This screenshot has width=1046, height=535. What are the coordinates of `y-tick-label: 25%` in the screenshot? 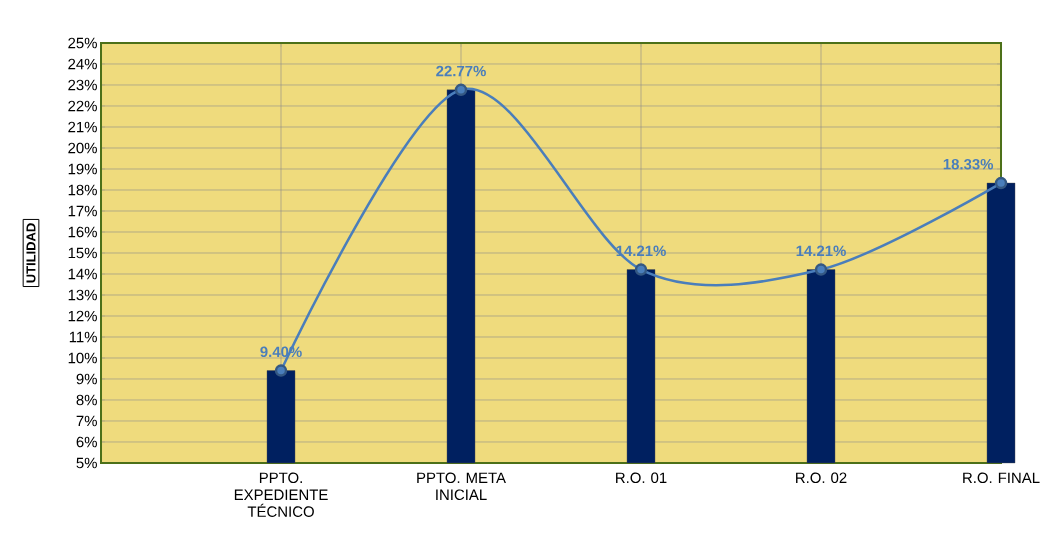 It's located at (82, 43).